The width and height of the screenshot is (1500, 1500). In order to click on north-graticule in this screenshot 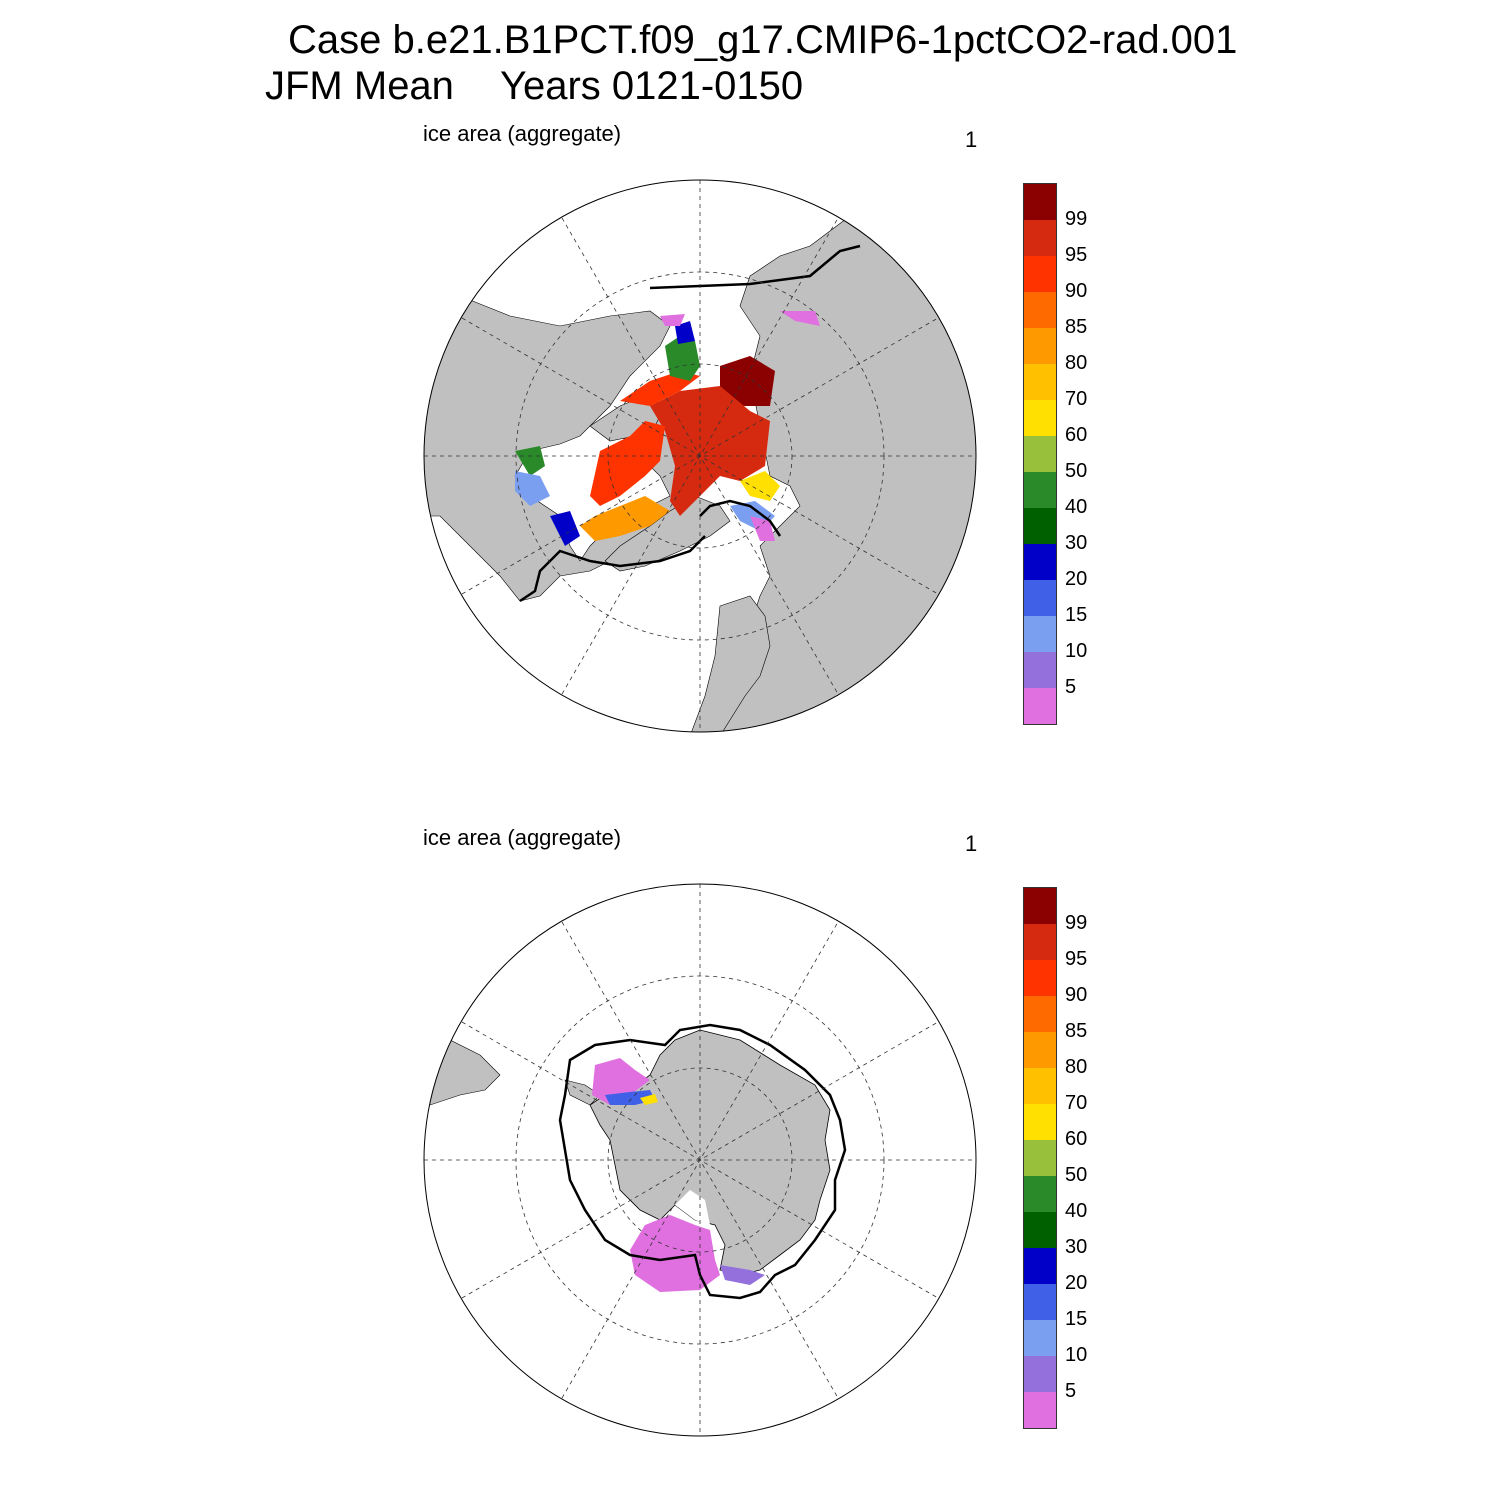, I will do `click(700, 456)`.